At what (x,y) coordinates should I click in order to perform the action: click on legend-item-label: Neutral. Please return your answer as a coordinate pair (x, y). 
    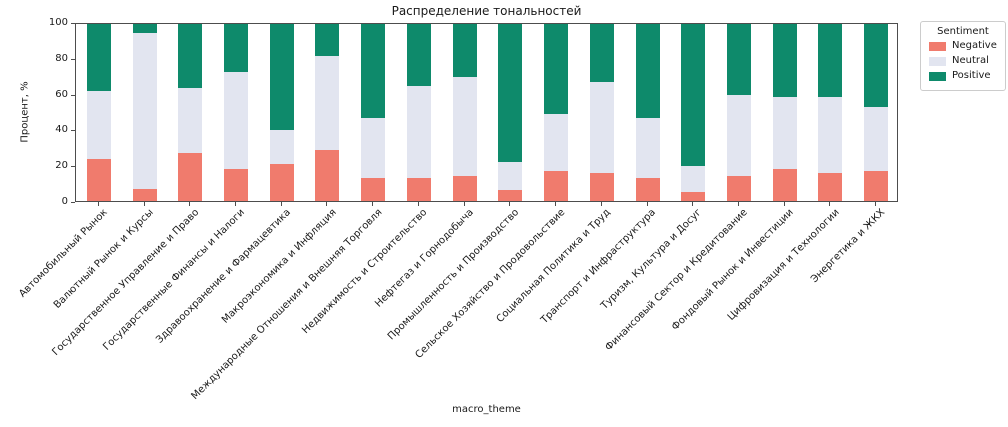
    Looking at the image, I should click on (970, 60).